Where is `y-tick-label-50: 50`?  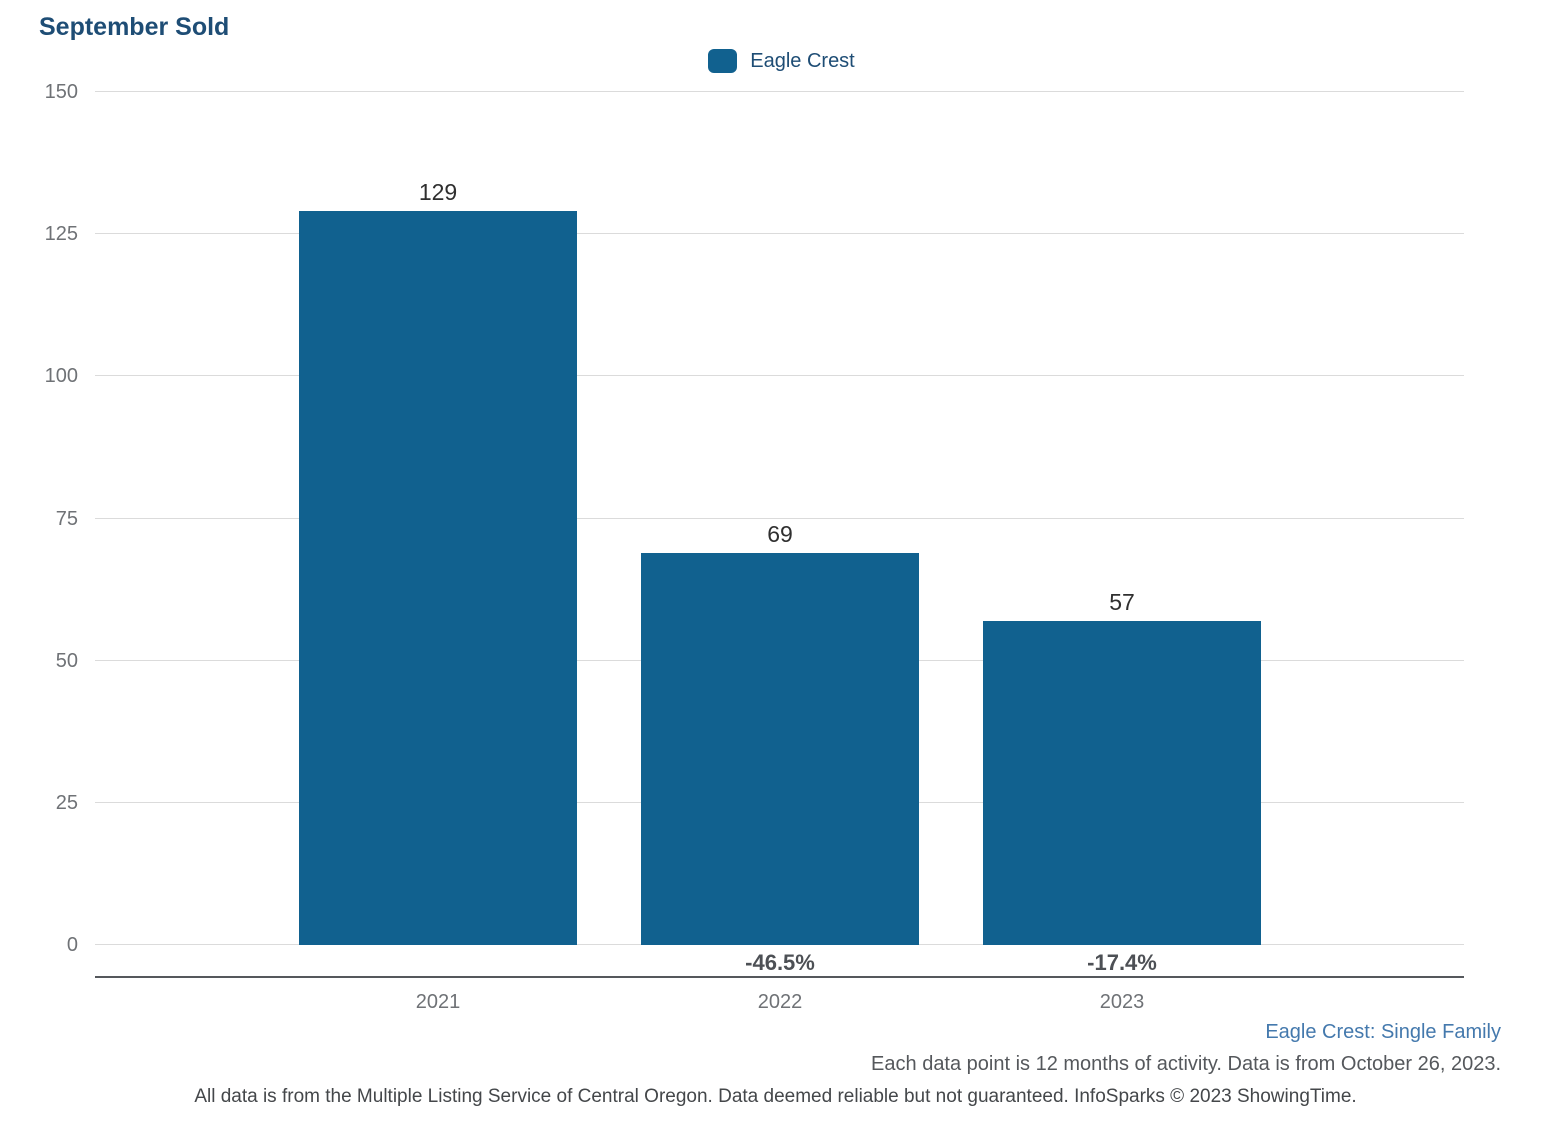
y-tick-label-50: 50 is located at coordinates (66, 660).